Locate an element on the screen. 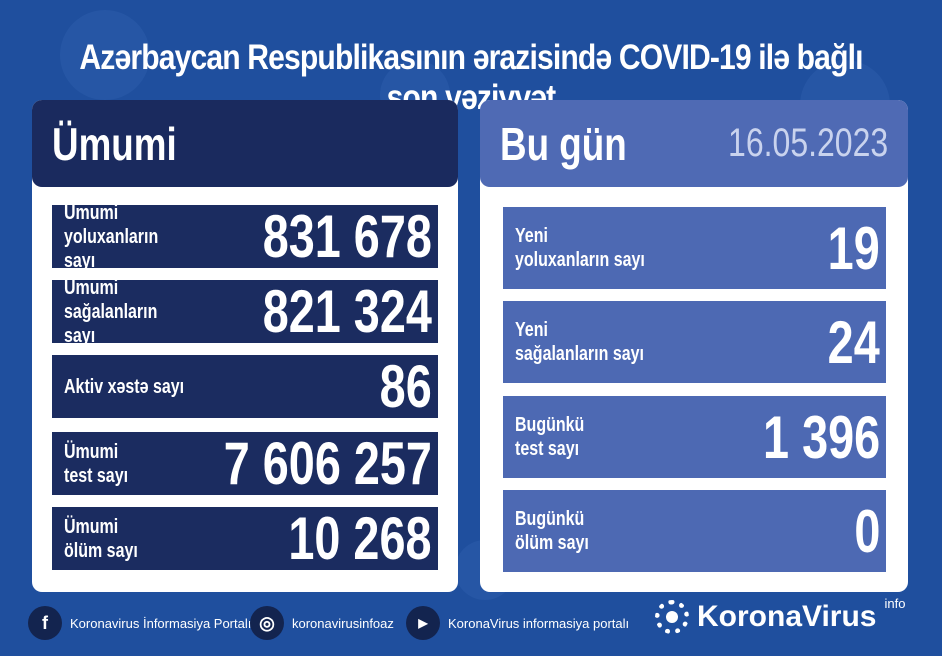  today-date: 16.05.2023 is located at coordinates (807, 143).